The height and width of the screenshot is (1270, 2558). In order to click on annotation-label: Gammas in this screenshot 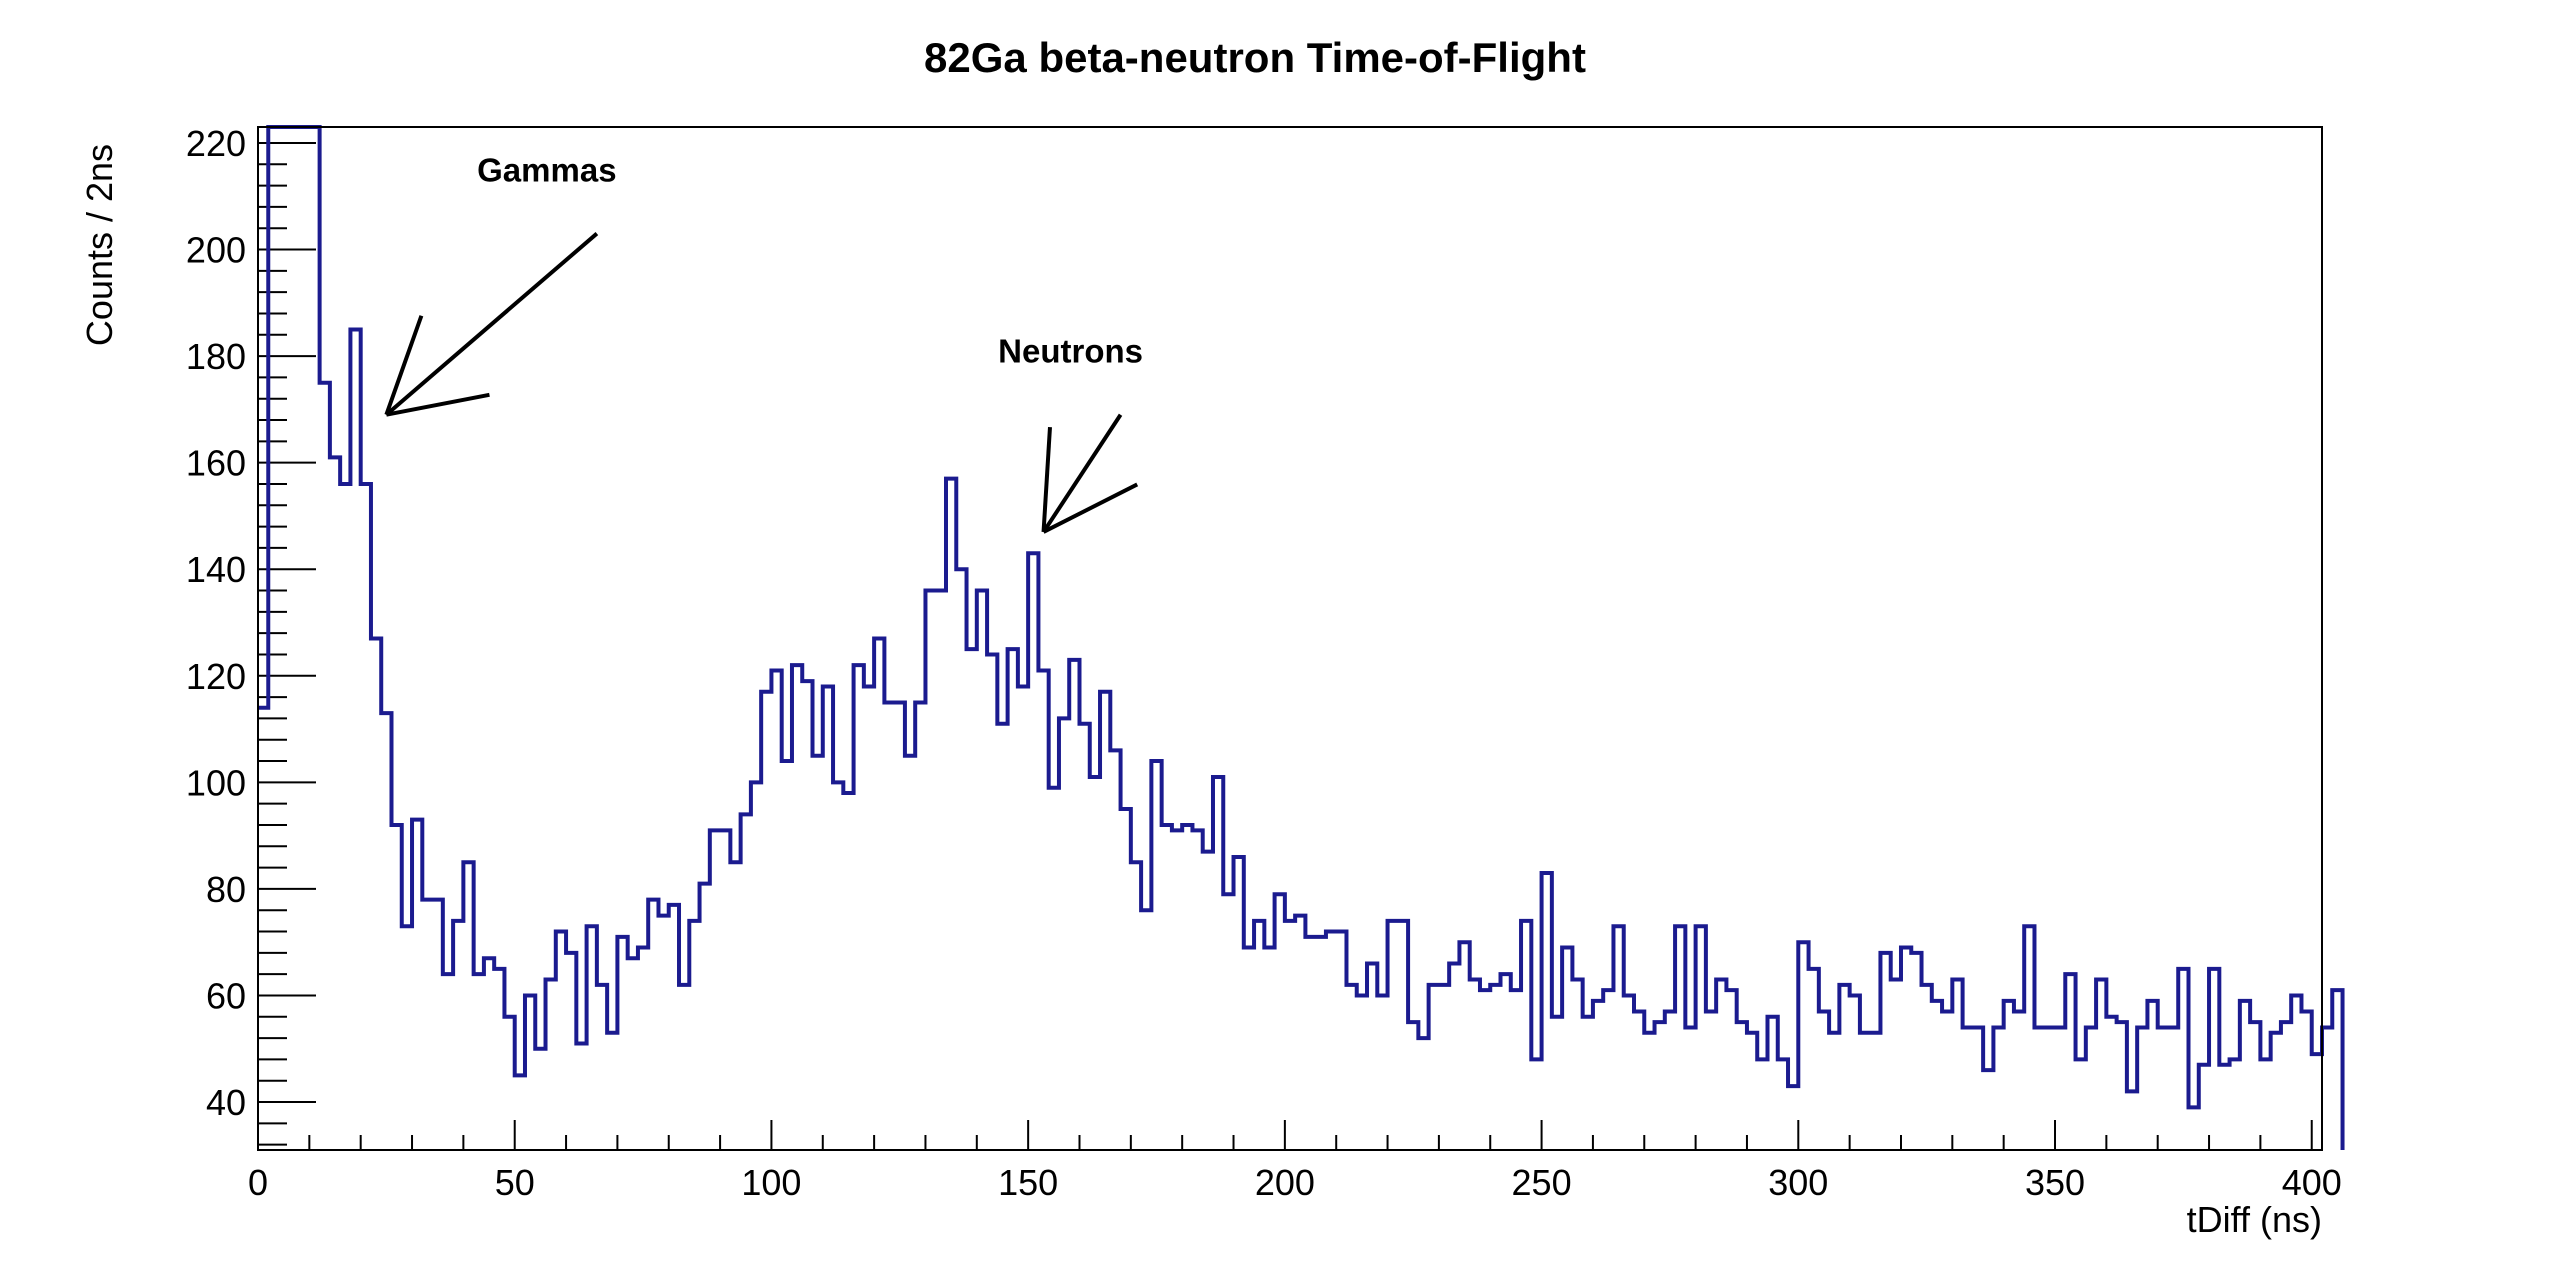, I will do `click(546, 170)`.